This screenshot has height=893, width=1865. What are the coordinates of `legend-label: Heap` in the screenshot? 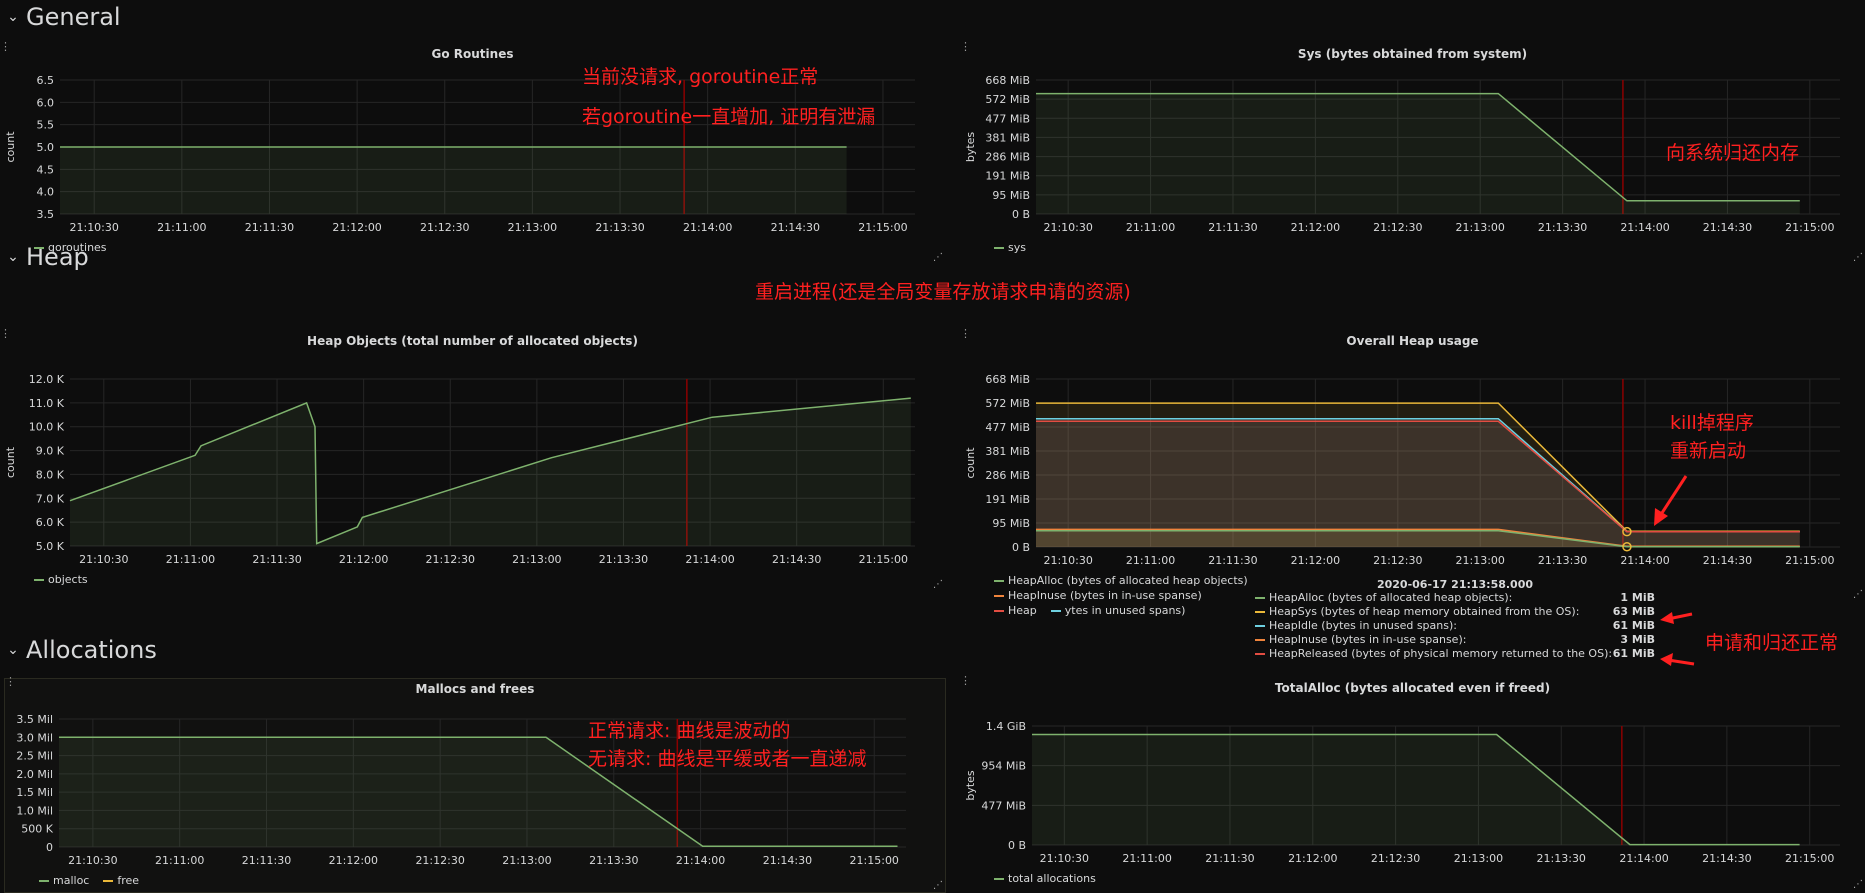 It's located at (1022, 610).